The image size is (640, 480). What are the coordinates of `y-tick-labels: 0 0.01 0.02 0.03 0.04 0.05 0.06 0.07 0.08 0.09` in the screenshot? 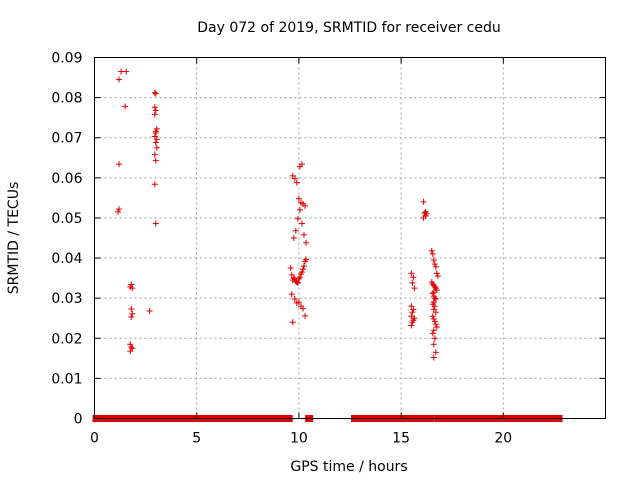 It's located at (66, 239).